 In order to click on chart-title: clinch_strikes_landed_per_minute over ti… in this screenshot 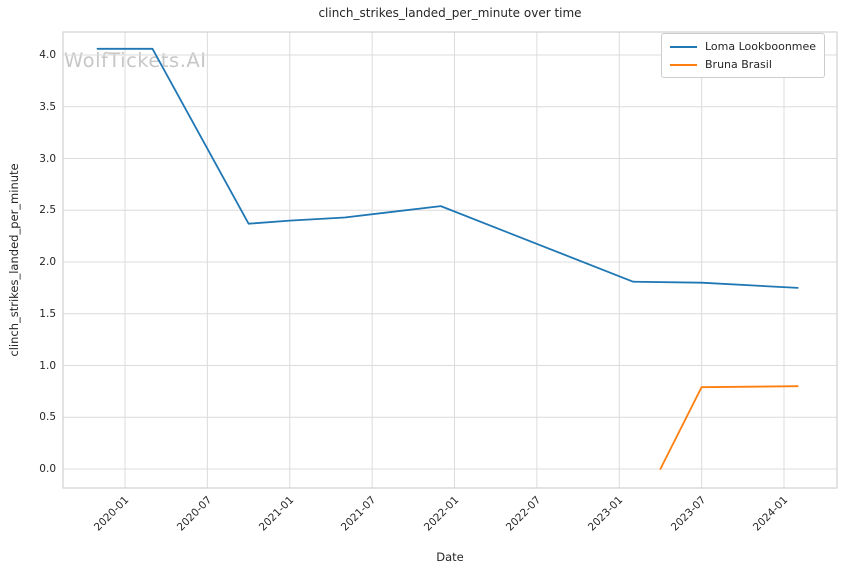, I will do `click(450, 13)`.